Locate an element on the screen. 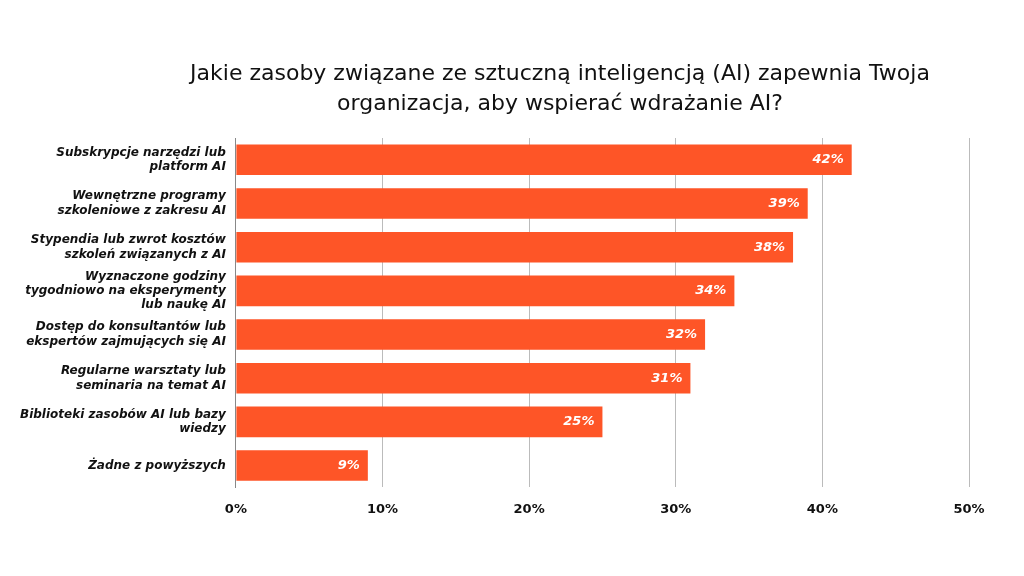 The width and height of the screenshot is (1024, 576). x-tick-label: 40% is located at coordinates (822, 508).